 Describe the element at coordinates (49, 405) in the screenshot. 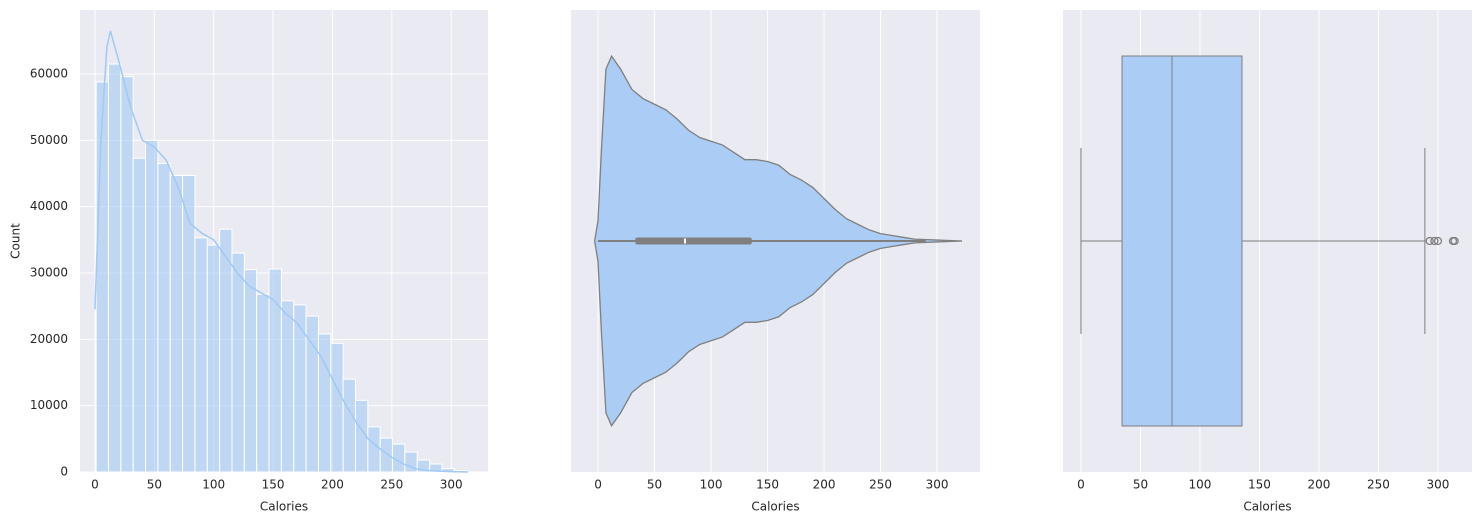

I see `y-tick-label: 10000` at that location.